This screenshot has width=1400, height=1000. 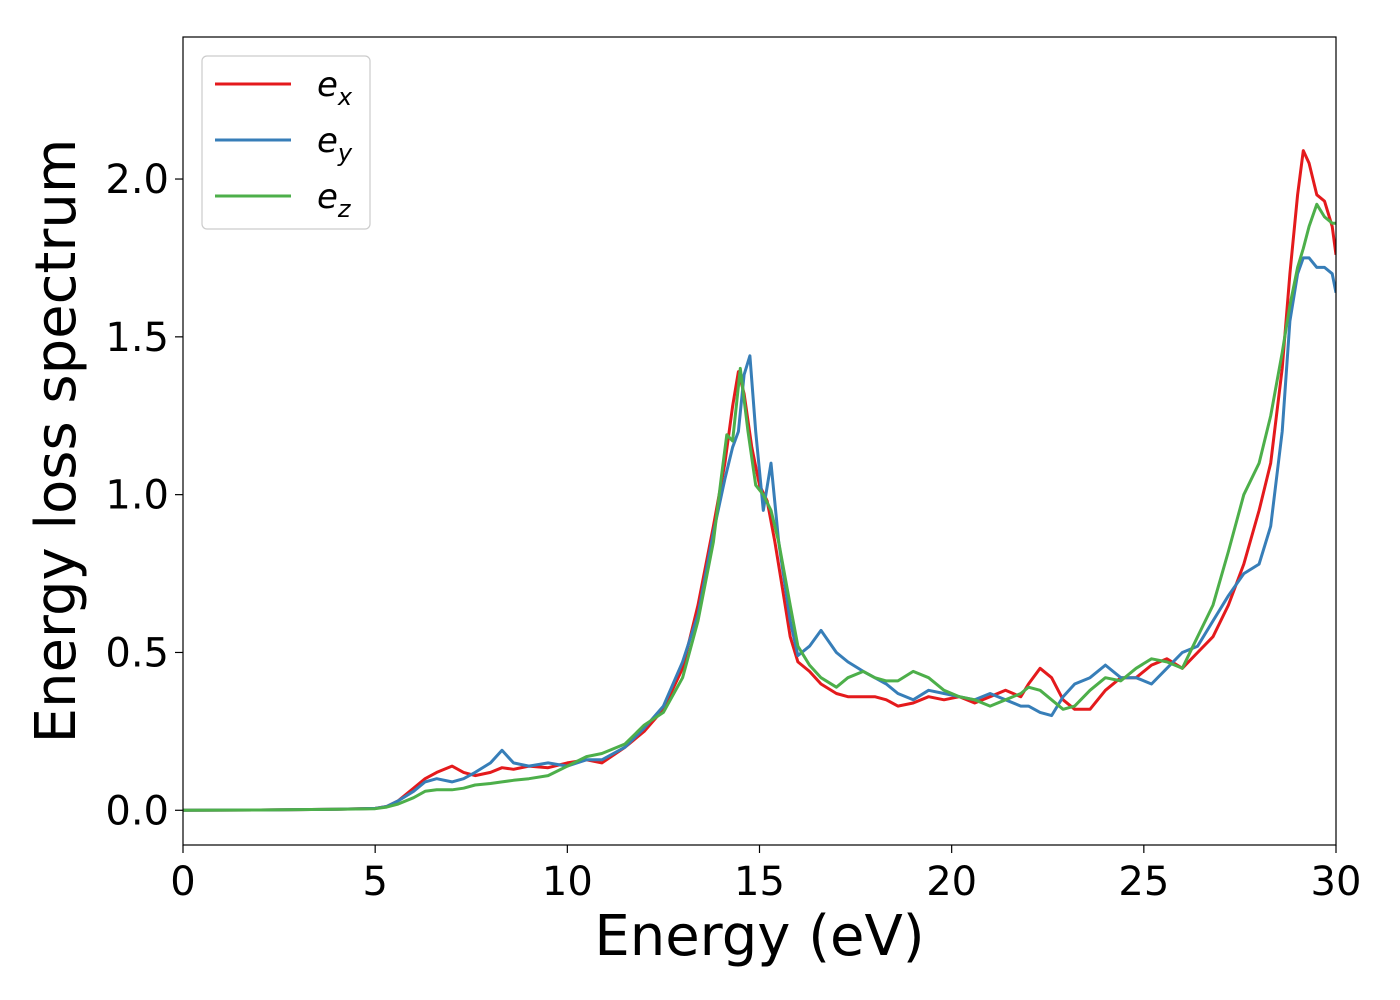 I want to click on x-tick-label: 5, so click(x=374, y=882).